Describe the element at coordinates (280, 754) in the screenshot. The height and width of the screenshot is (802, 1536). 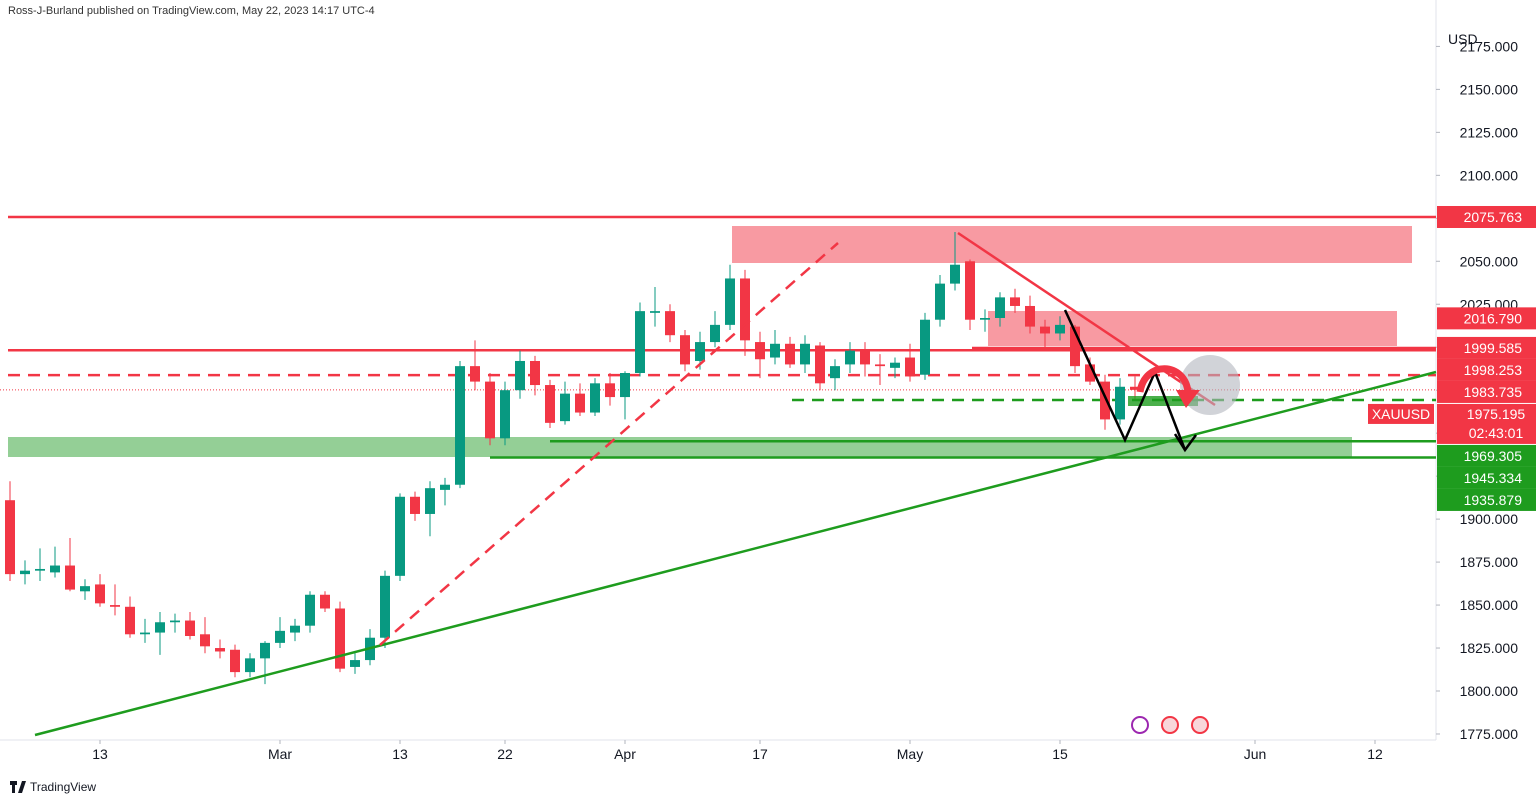
I see `x-tick-label: Mar` at that location.